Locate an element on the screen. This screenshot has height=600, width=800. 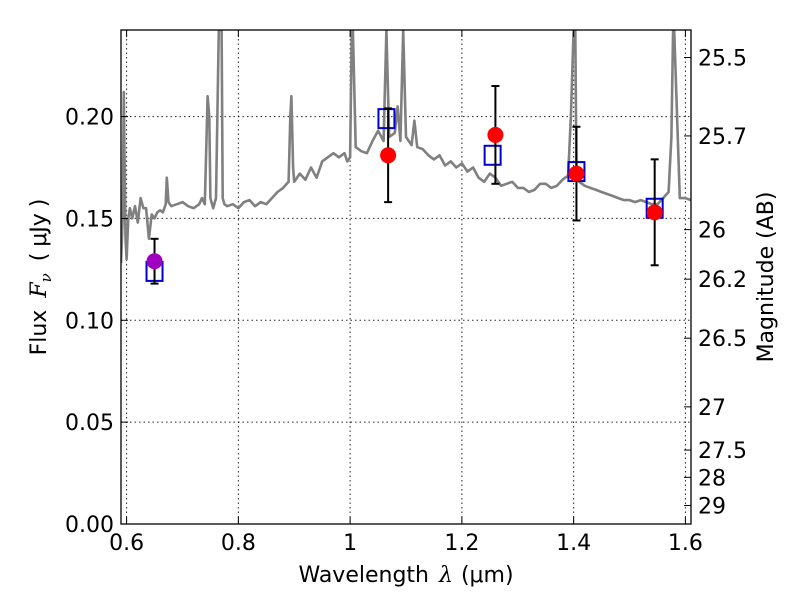
x-axis-title: Wavelength λ (μm) is located at coordinates (405, 575).